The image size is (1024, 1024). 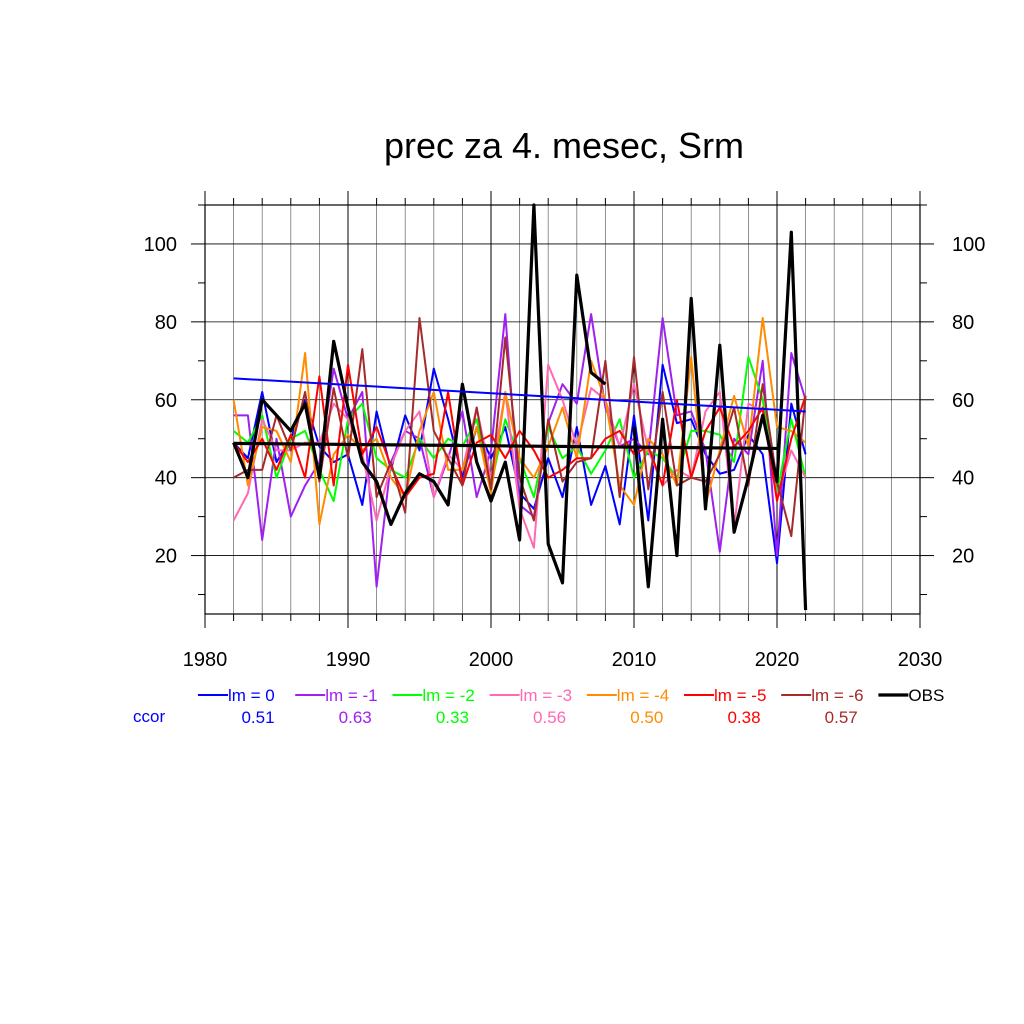 What do you see at coordinates (968, 245) in the screenshot?
I see `y-tick-label-right: 100` at bounding box center [968, 245].